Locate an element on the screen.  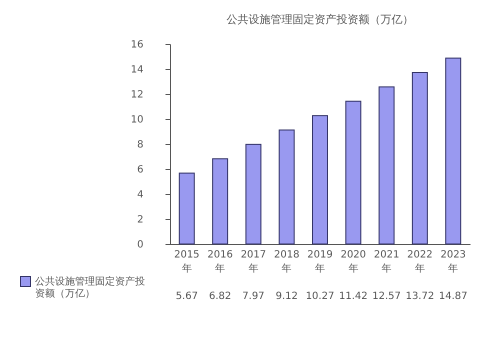
x-tick-label: 2020年 is located at coordinates (353, 262).